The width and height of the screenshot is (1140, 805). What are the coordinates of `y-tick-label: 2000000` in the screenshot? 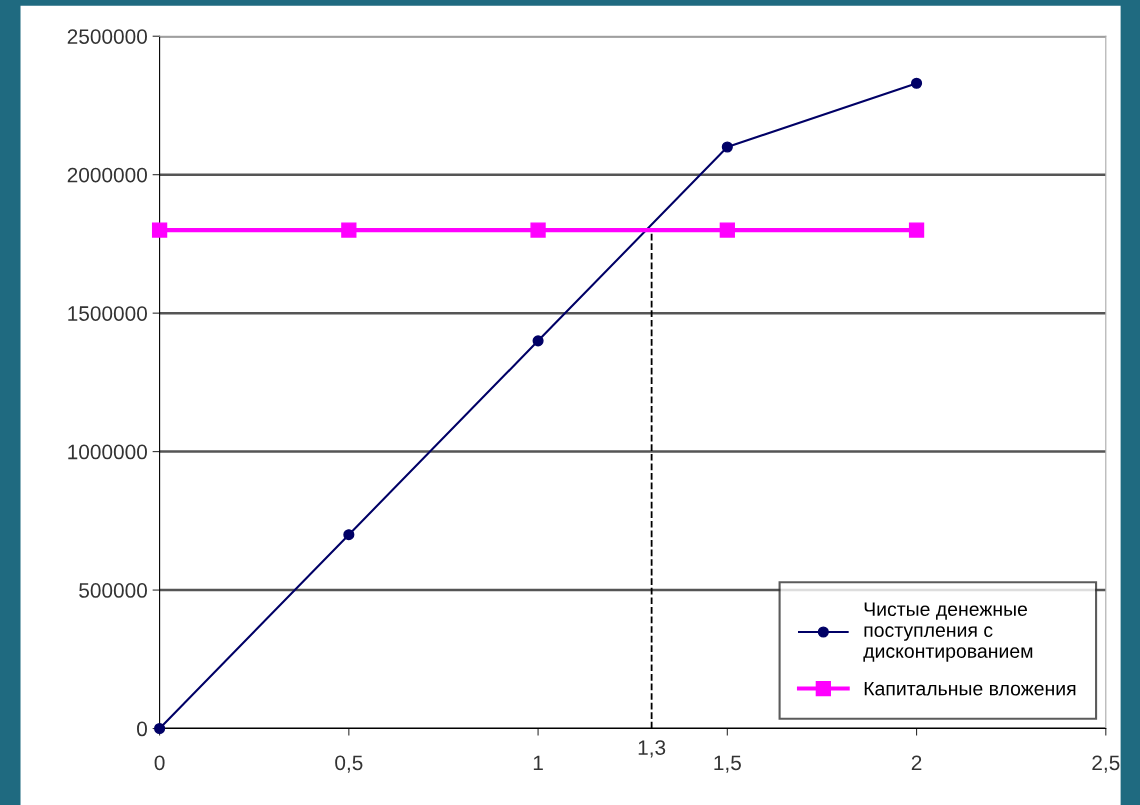 It's located at (107, 175).